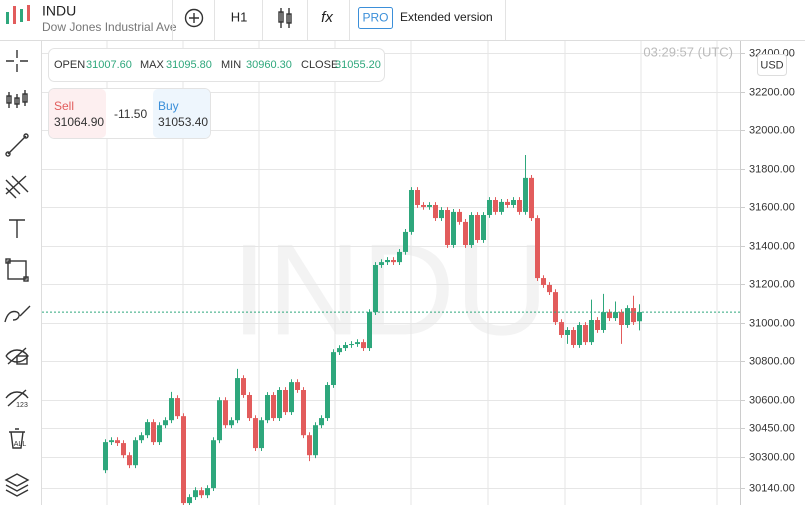  I want to click on min-value: 30960.30, so click(269, 65).